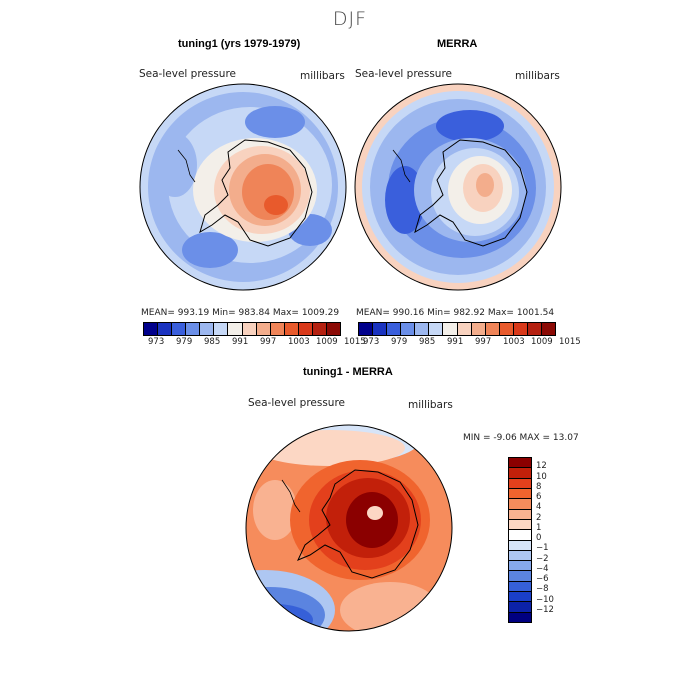  What do you see at coordinates (539, 497) in the screenshot?
I see `colorbar-tick-label: 6` at bounding box center [539, 497].